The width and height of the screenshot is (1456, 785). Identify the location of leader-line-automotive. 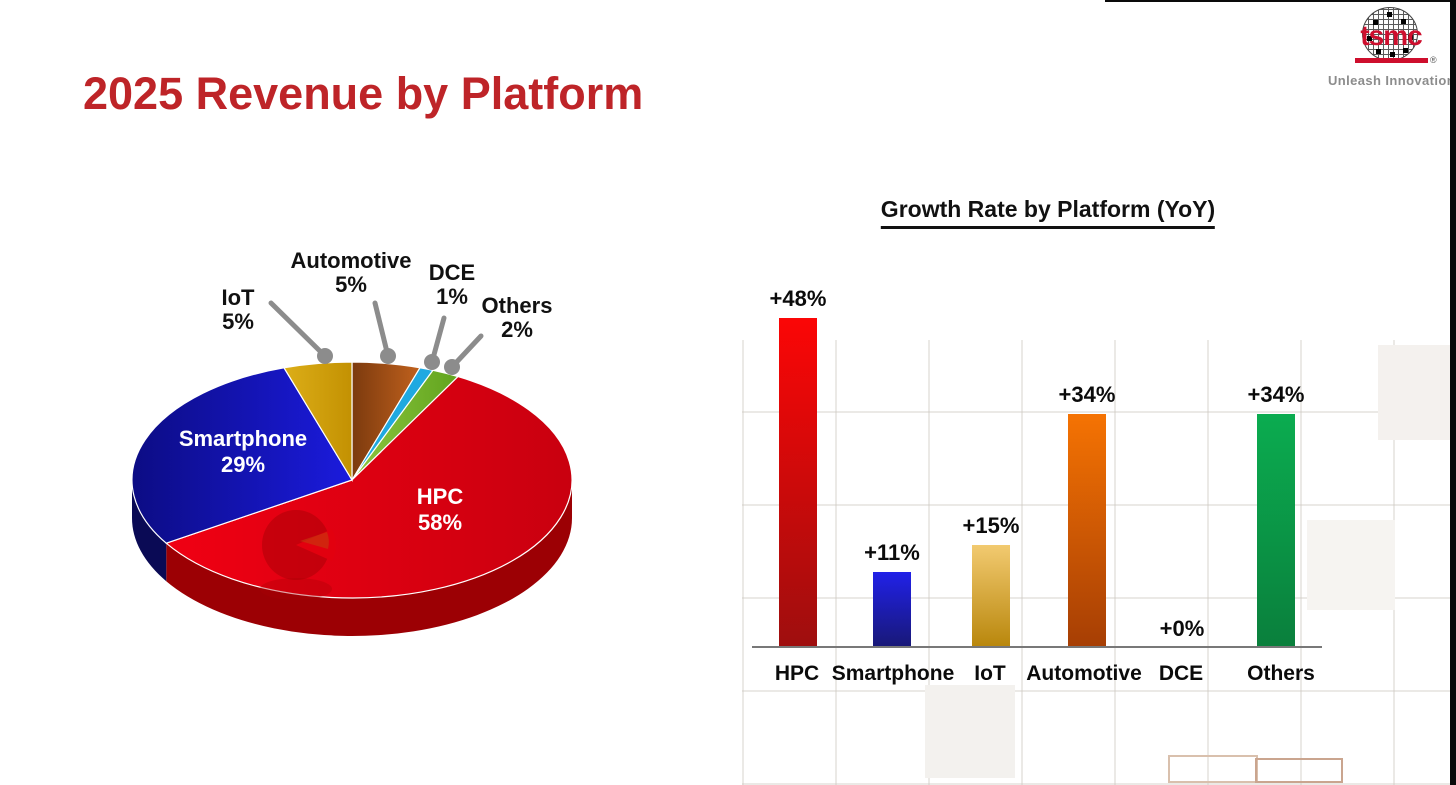
(381, 329).